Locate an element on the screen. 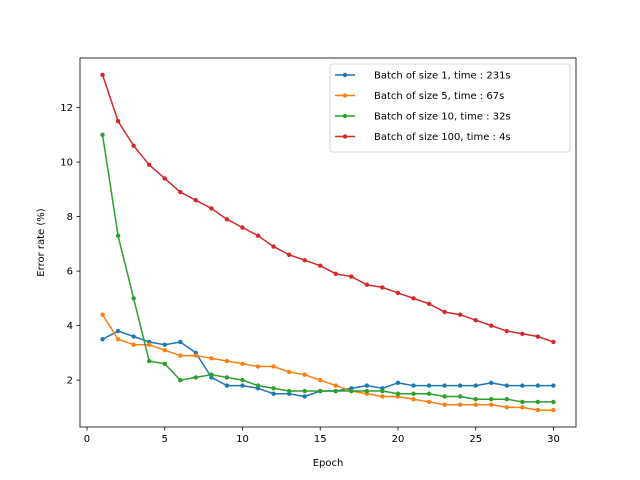  legend-label: Batch of size 5, time : 67s is located at coordinates (439, 96).